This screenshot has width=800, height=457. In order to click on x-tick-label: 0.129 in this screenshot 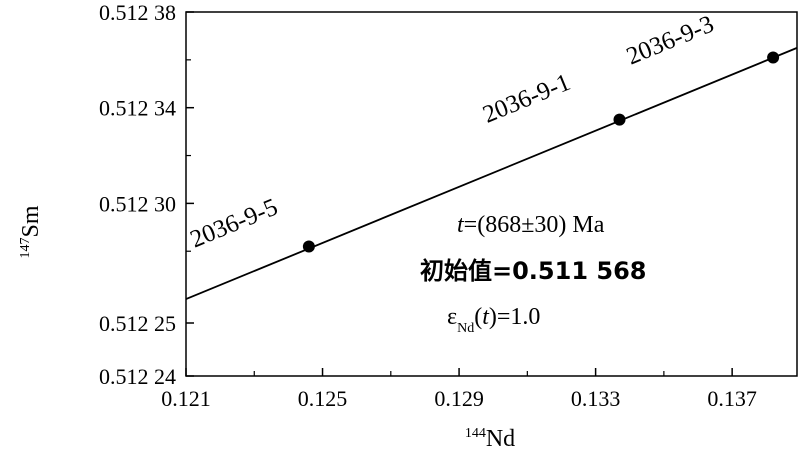, I will do `click(459, 398)`.